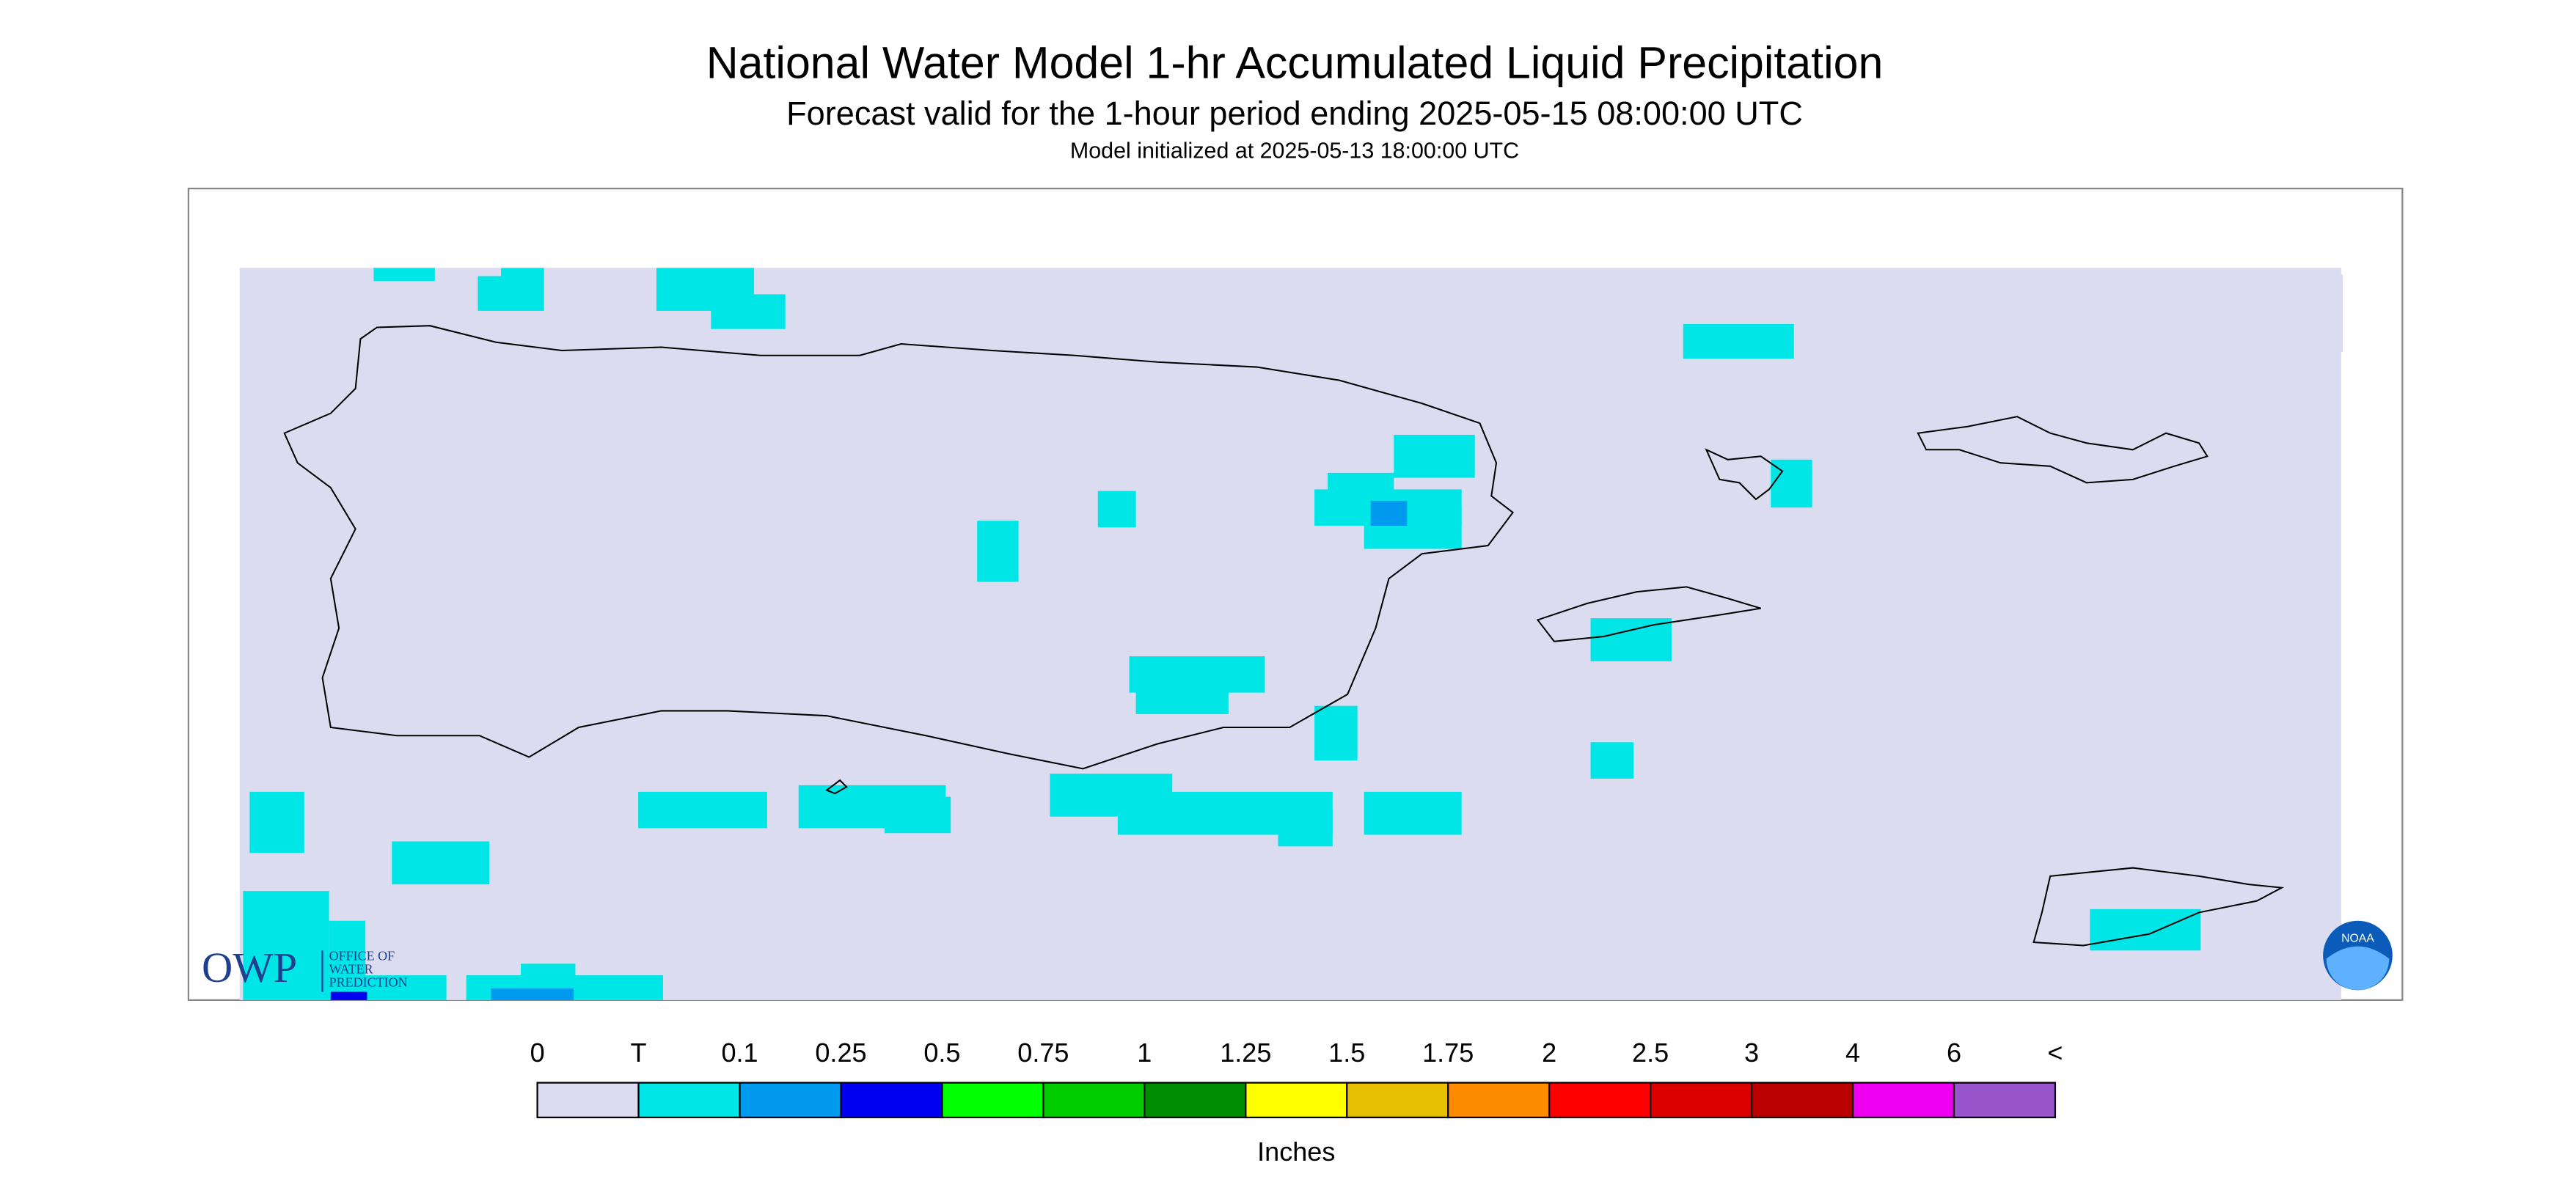 The height and width of the screenshot is (1182, 2576). I want to click on legend-label: 4, so click(1852, 1053).